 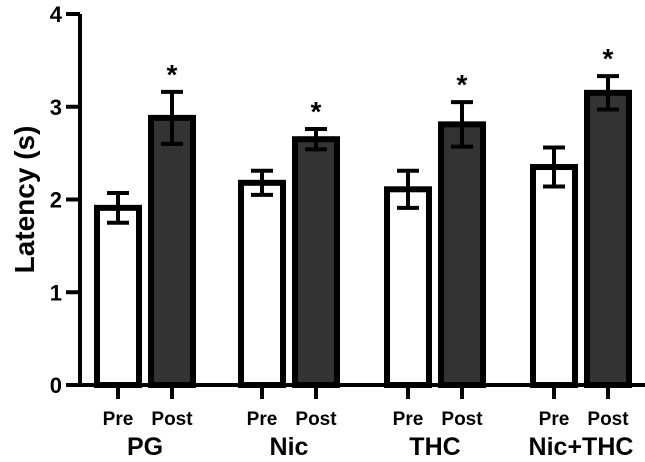 I want to click on y-tick-label: 2, so click(x=56, y=200).